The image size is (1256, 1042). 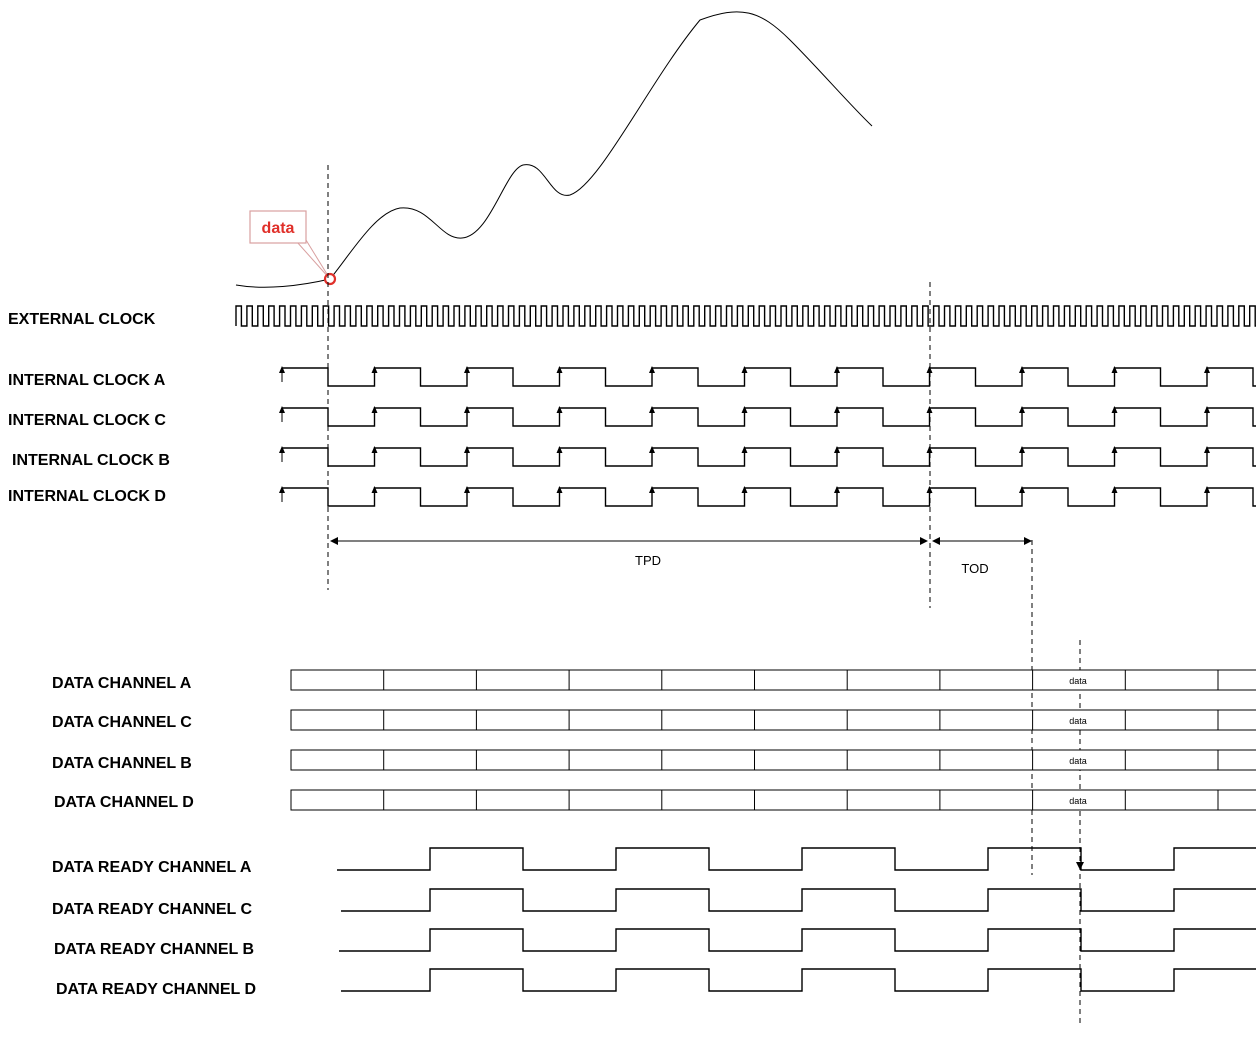 What do you see at coordinates (330, 279) in the screenshot?
I see `sample-point-marker` at bounding box center [330, 279].